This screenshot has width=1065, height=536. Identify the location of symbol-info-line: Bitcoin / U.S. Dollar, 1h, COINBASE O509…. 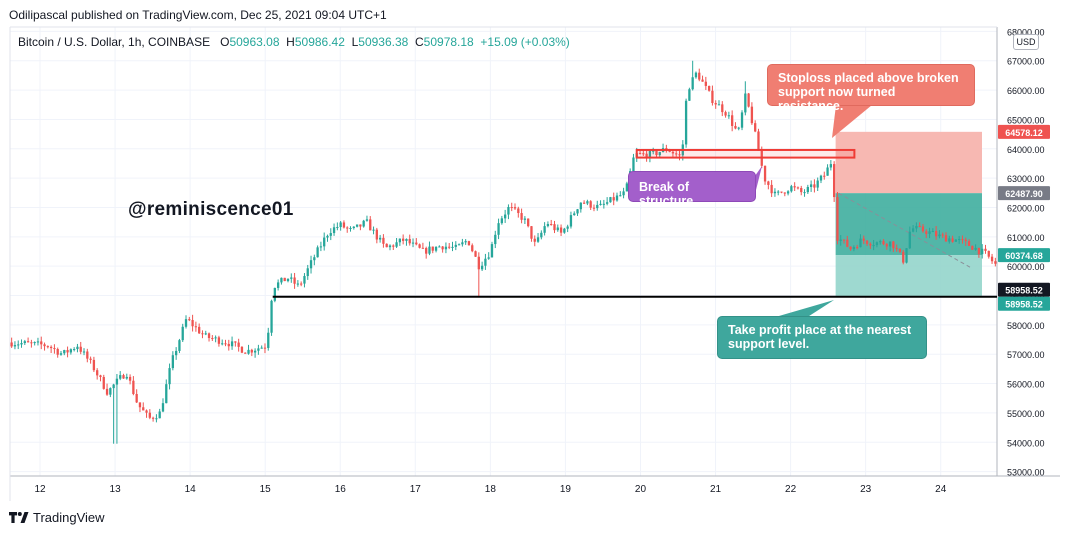
(294, 42).